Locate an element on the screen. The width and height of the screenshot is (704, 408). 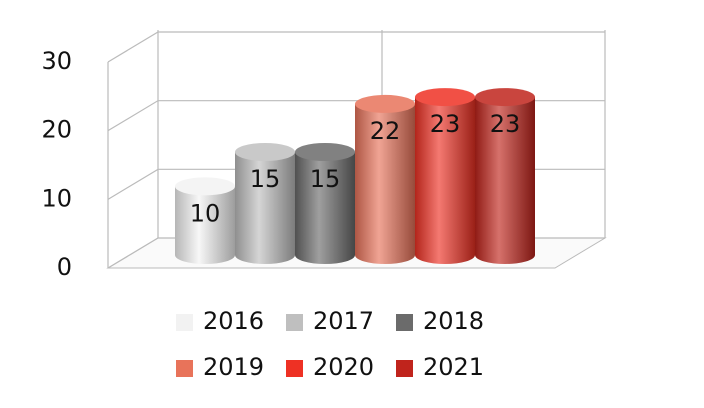
legend-label: 2017 is located at coordinates (343, 321).